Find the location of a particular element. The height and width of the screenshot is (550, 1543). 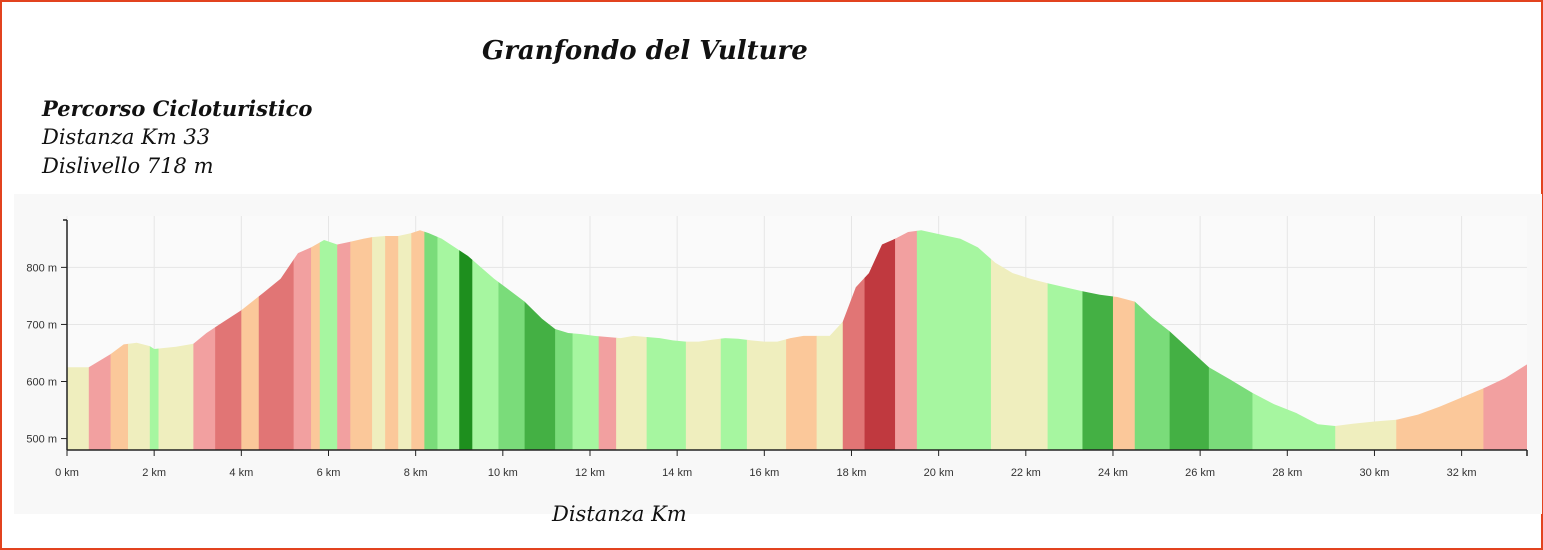

x-tick-label: 0 km is located at coordinates (67, 473).